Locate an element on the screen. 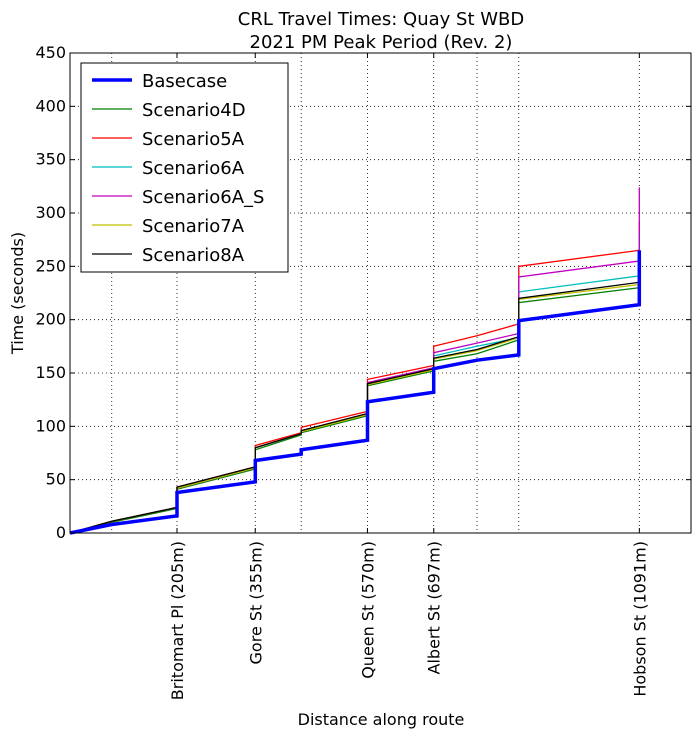 This screenshot has height=738, width=700. y-tick-label: 50 is located at coordinates (56, 479).